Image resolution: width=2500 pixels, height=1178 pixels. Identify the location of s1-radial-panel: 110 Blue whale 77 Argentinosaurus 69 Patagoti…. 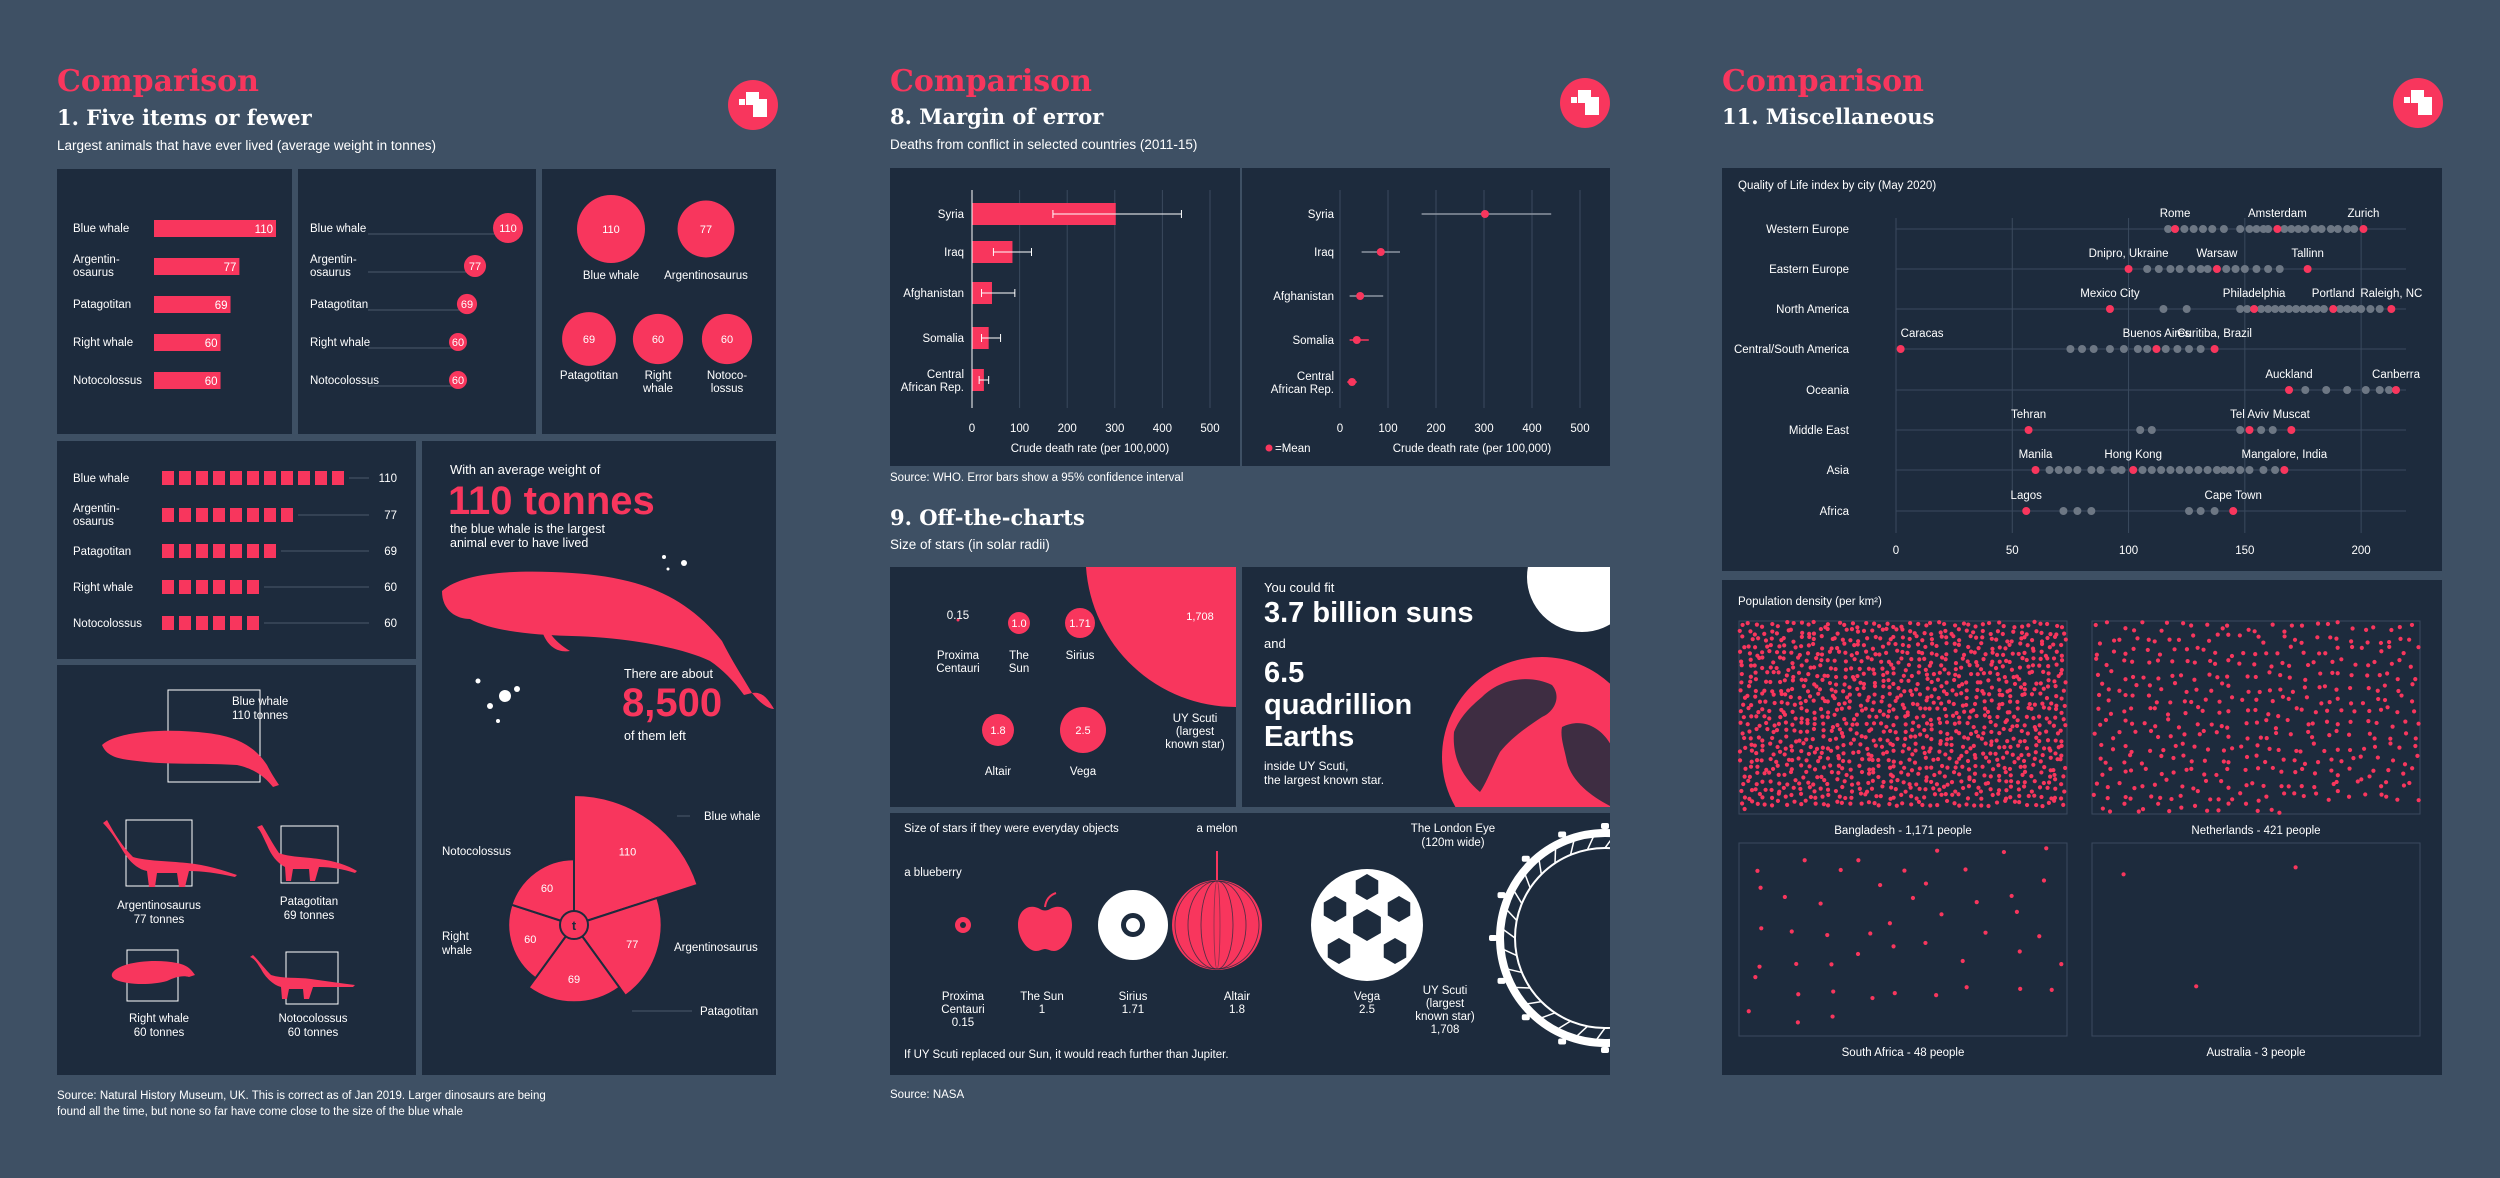
(599, 920).